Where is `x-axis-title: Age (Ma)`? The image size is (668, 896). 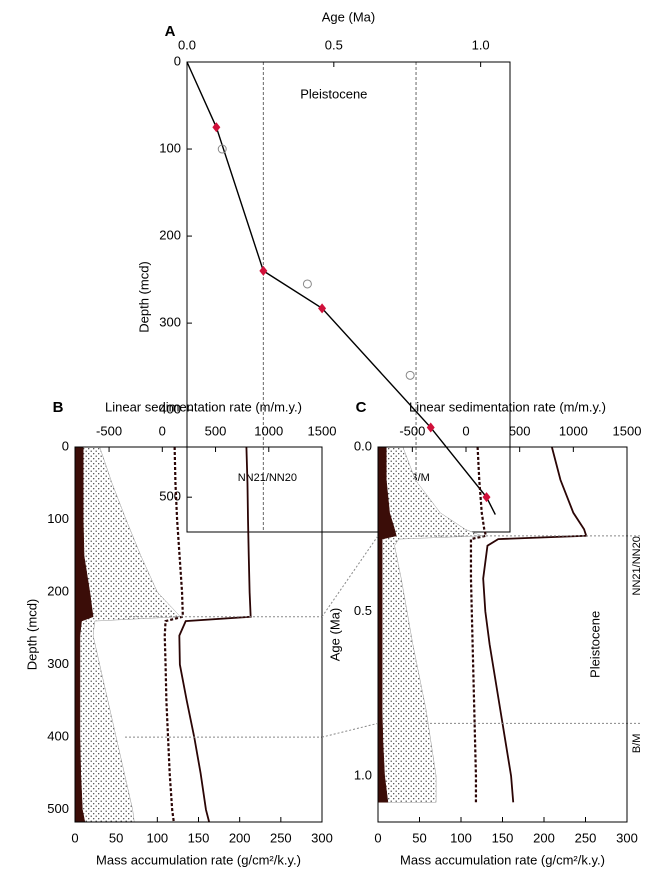
x-axis-title: Age (Ma) is located at coordinates (348, 16).